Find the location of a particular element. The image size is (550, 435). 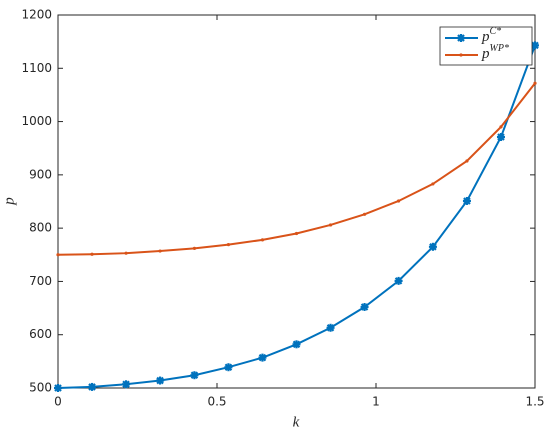

y-tick-label: 600 is located at coordinates (40, 334).